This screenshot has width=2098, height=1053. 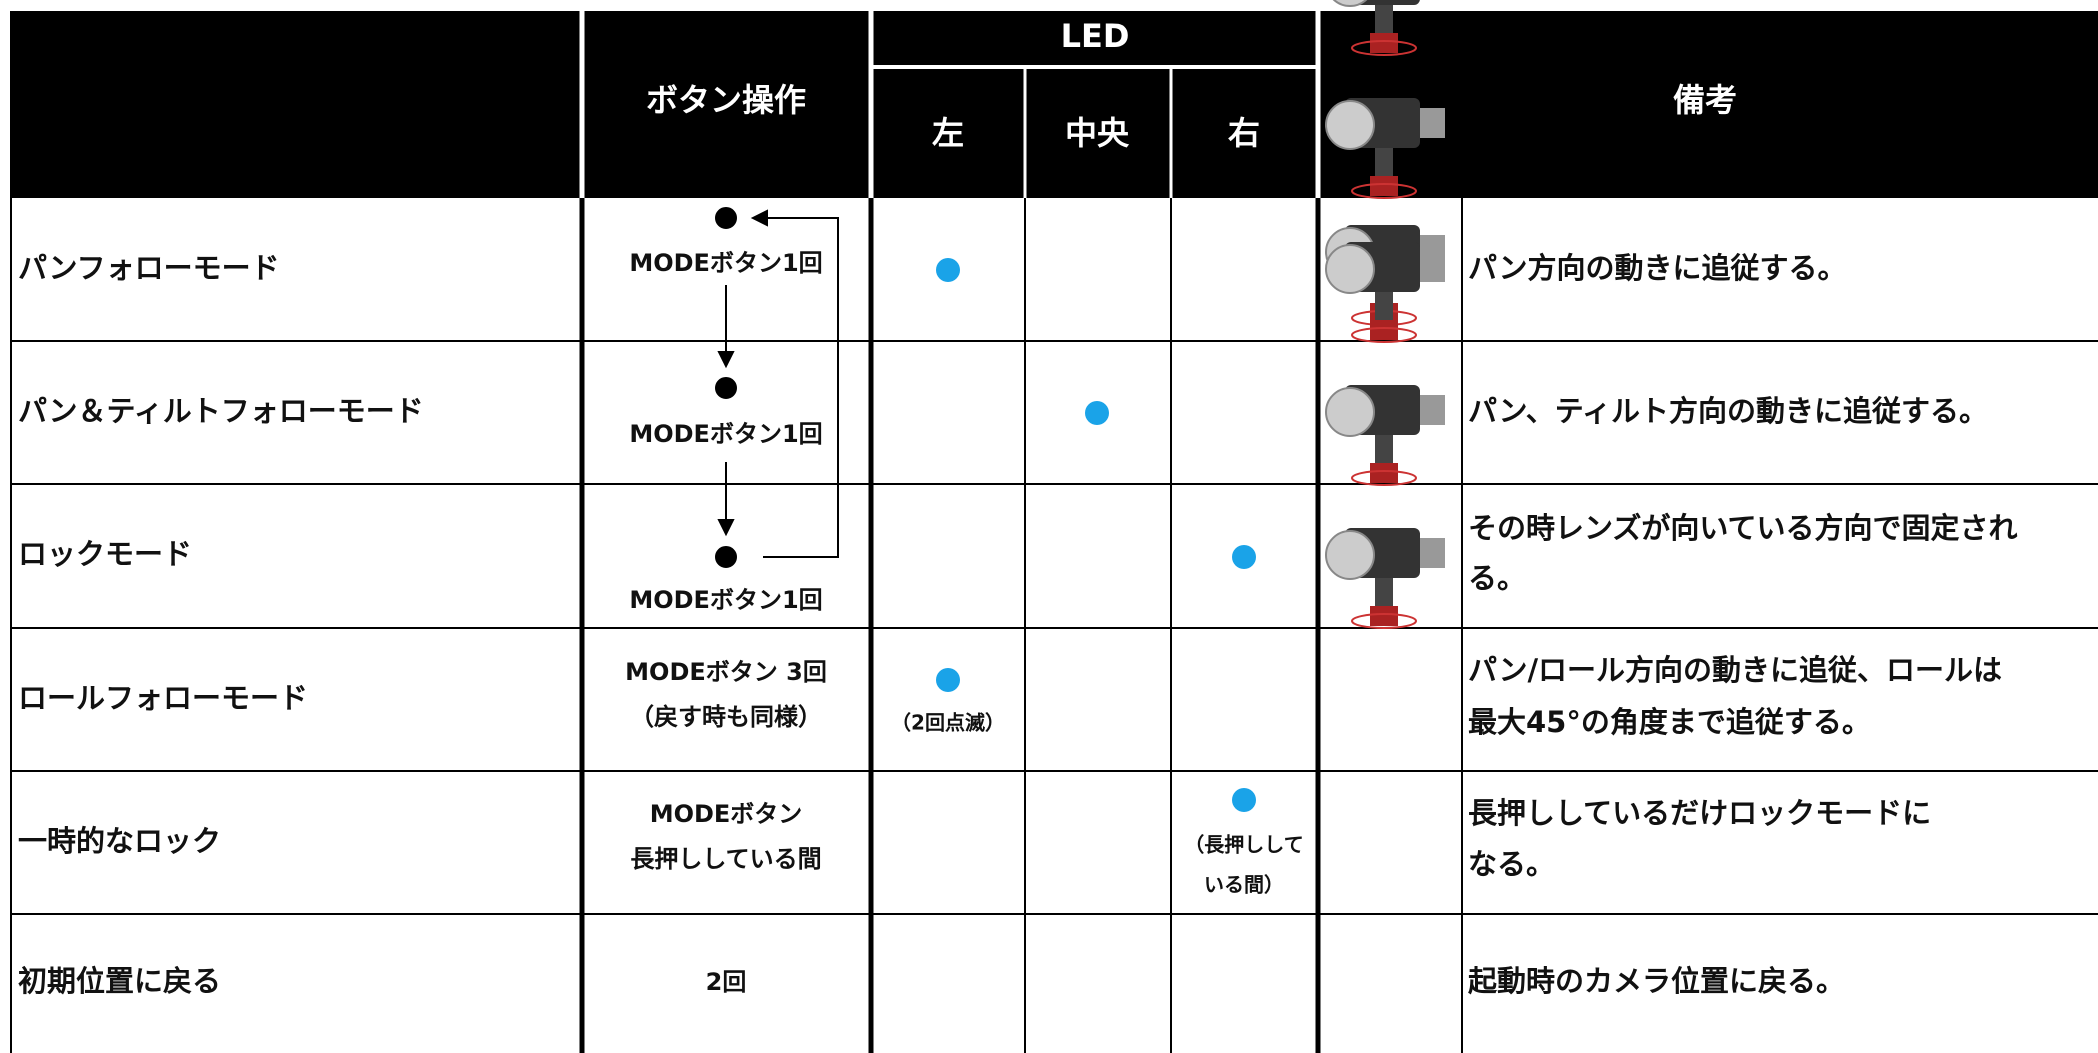 What do you see at coordinates (1096, 535) in the screenshot?
I see `led-dots` at bounding box center [1096, 535].